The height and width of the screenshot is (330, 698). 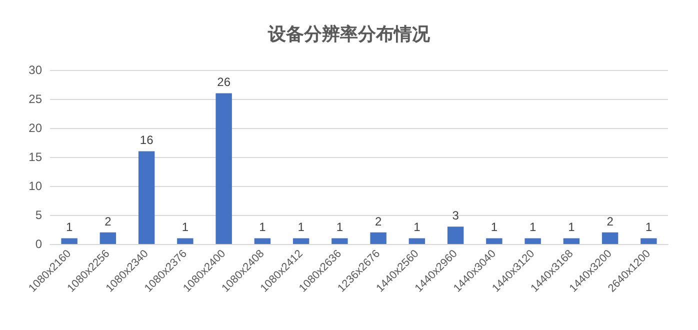 I want to click on y-tick-label: 20, so click(x=35, y=128).